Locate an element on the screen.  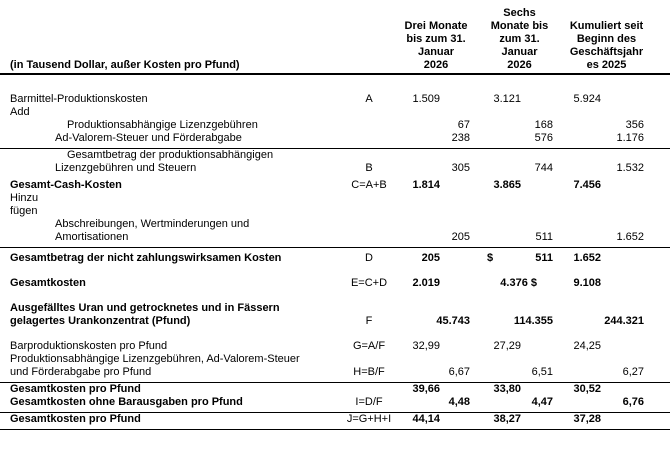
row-label: Gesamtkosten ohne Barausgaben pro Pfund is located at coordinates (168, 402).